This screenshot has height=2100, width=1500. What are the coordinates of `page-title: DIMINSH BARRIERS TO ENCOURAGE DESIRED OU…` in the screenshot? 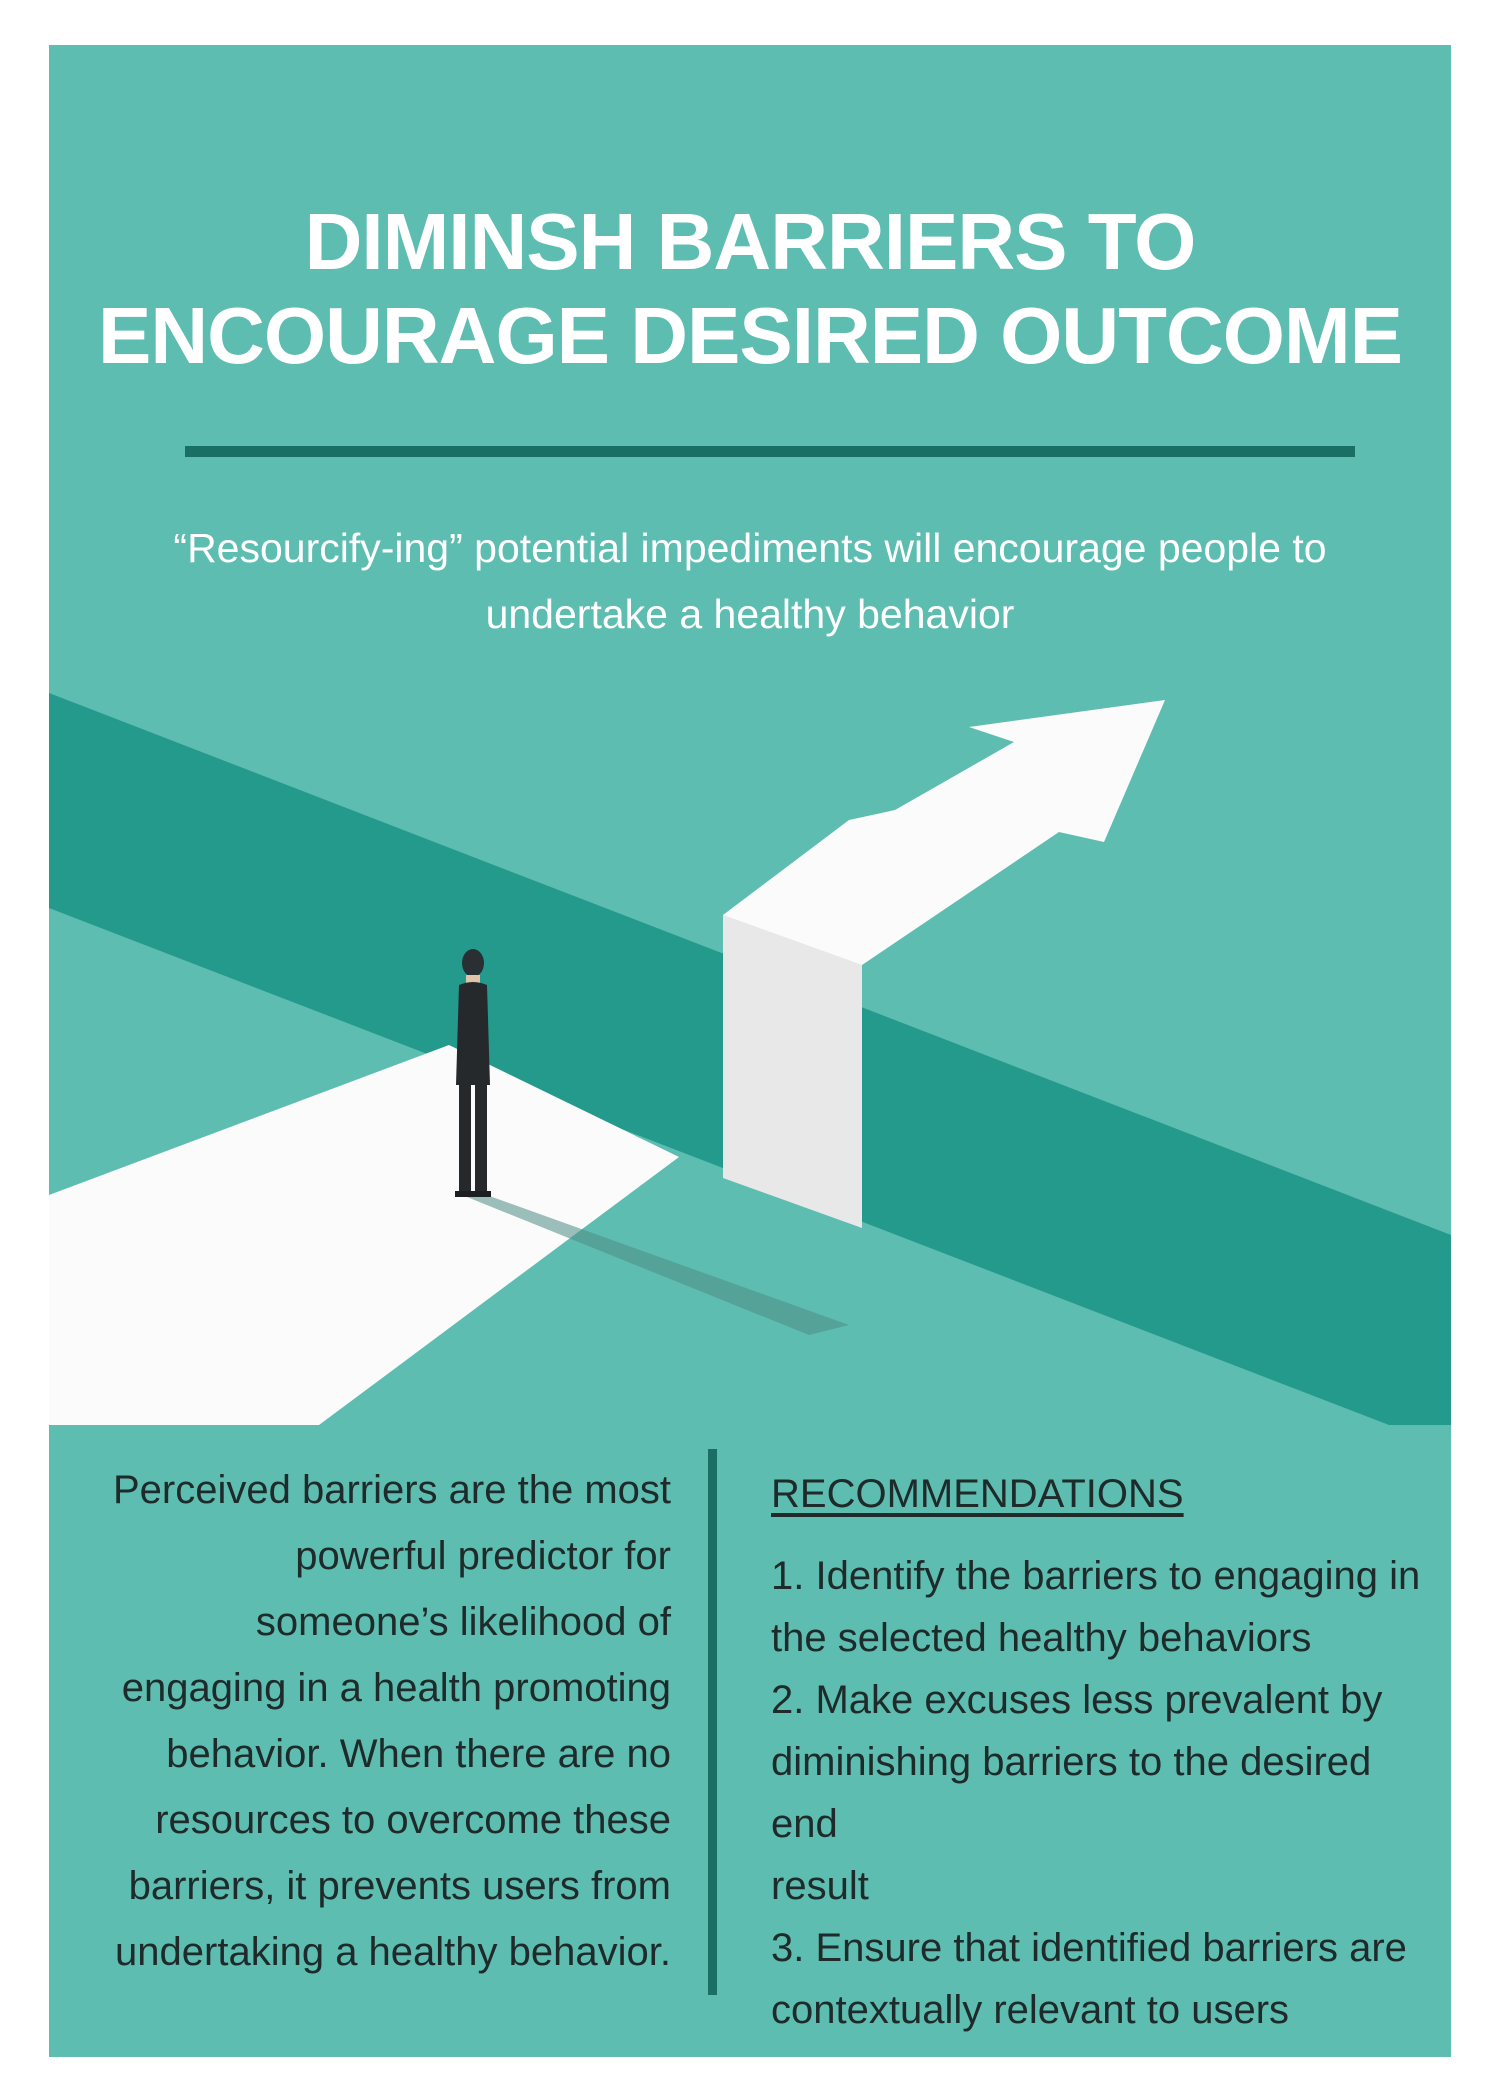 It's located at (750, 289).